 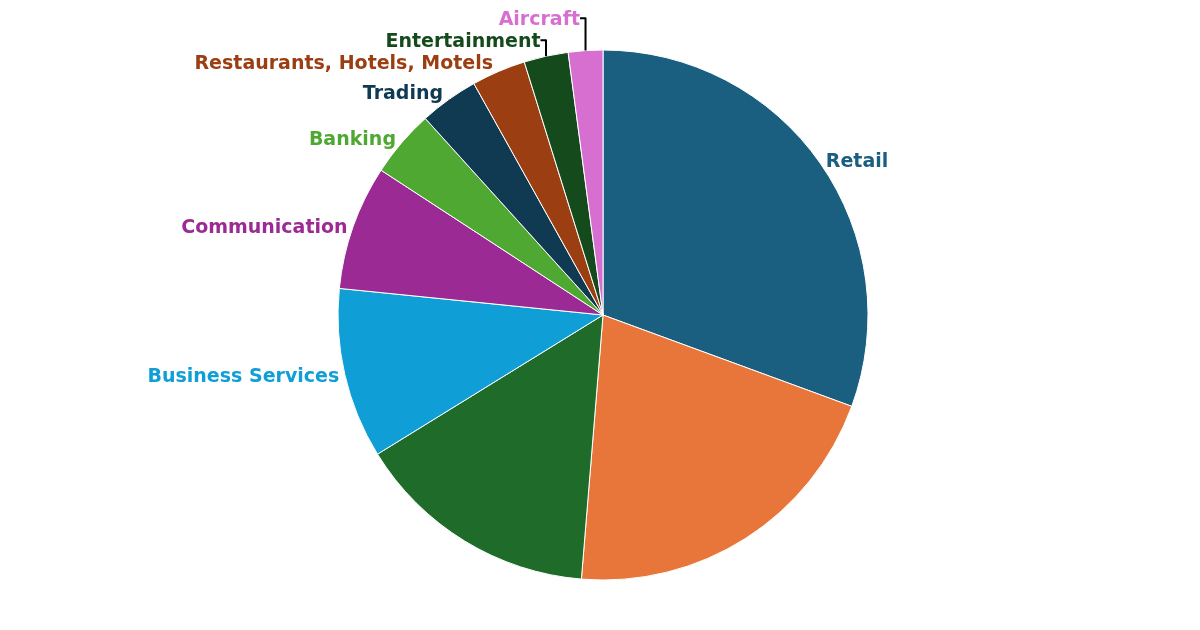 I want to click on slice-label: Restaurants, Hotels, Motels, so click(x=344, y=62).